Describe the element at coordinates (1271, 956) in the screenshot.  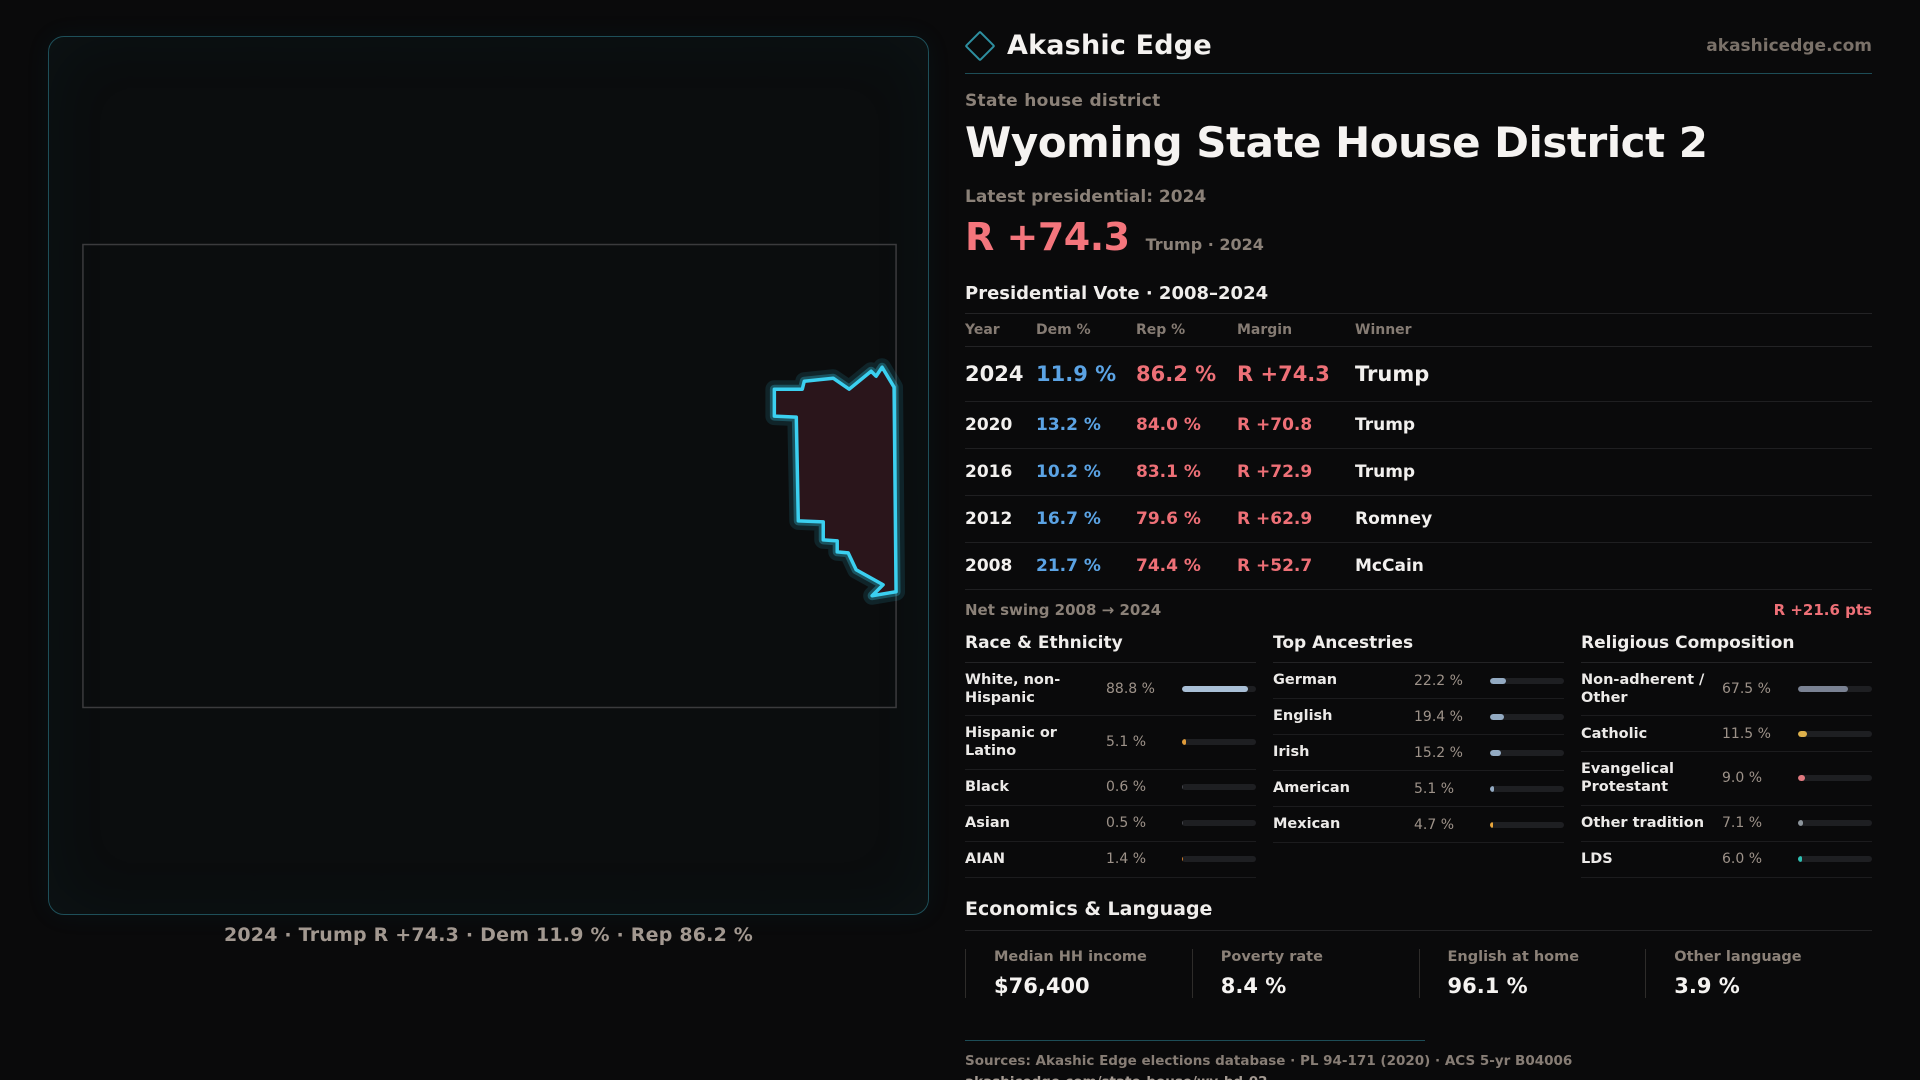
I see `stat-label: Poverty rate` at that location.